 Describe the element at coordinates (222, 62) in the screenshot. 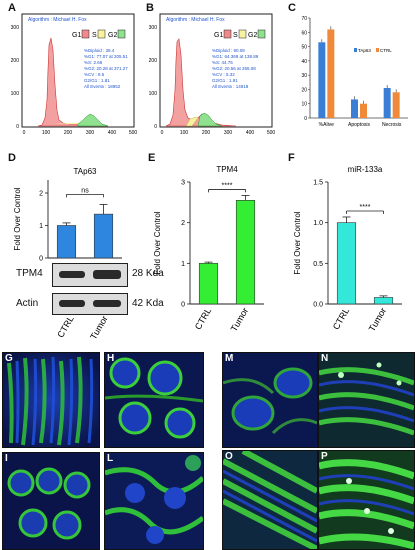

I see `stat-line: %S: 44.75` at that location.